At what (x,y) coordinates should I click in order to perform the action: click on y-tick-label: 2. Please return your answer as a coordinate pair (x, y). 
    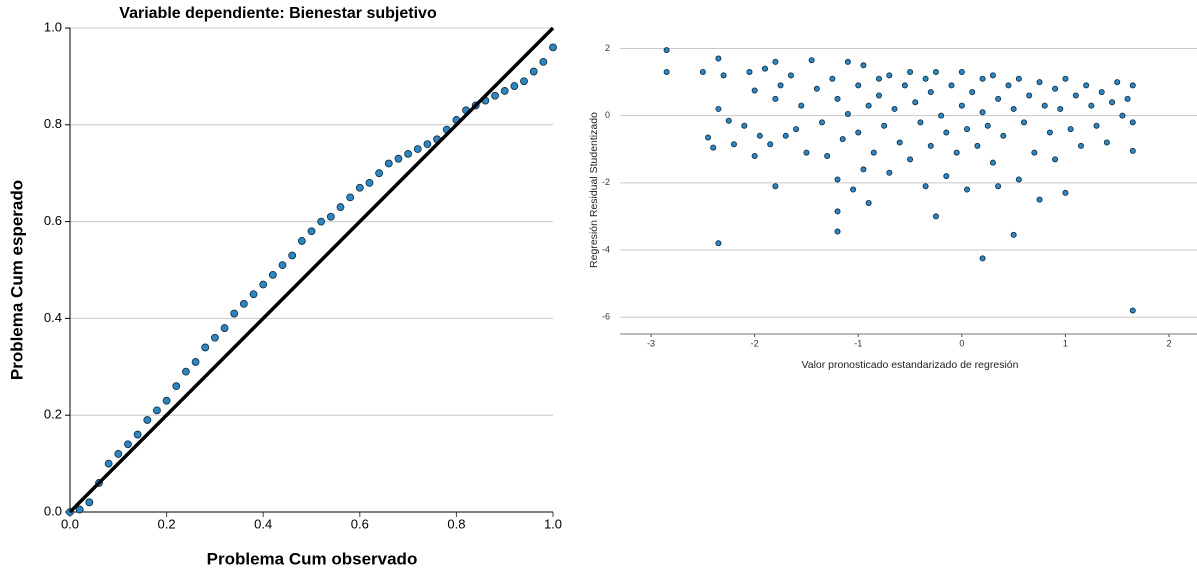
    Looking at the image, I should click on (607, 48).